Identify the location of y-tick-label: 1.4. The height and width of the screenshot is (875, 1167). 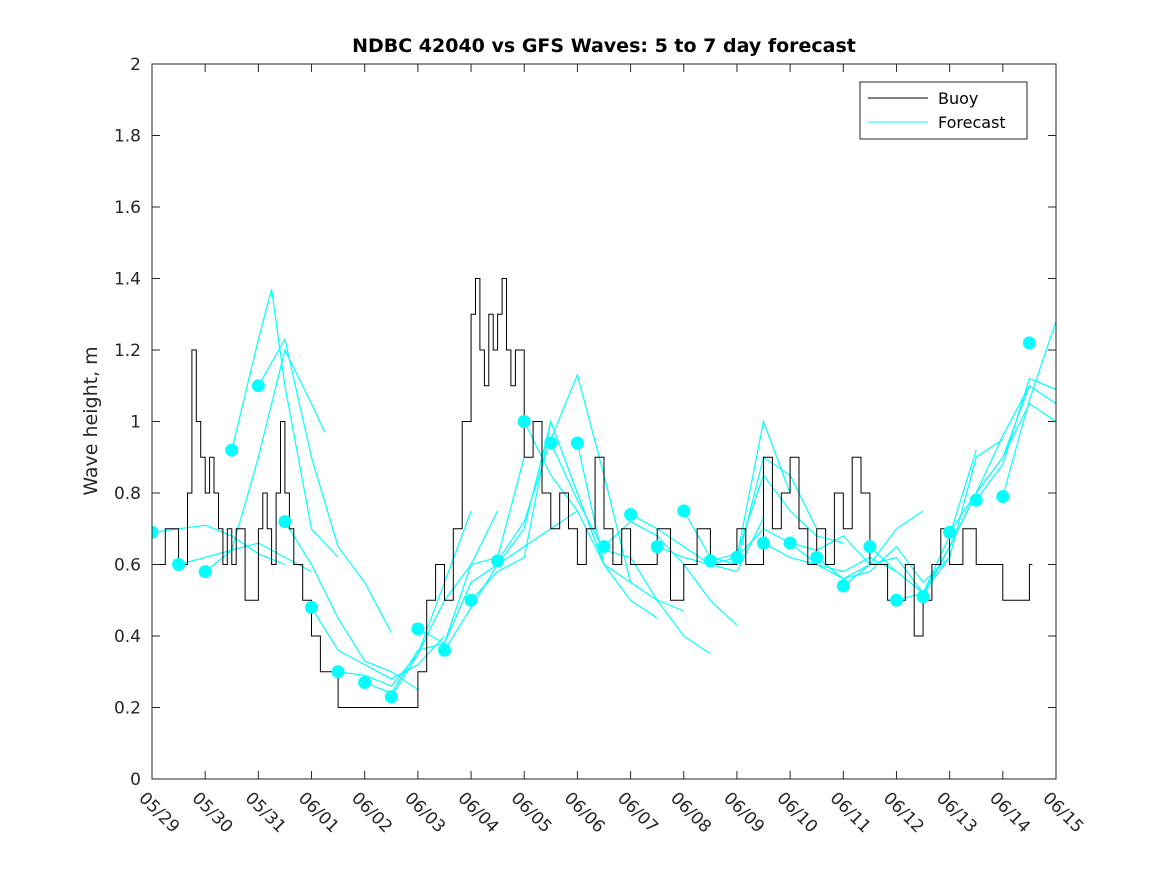
(127, 280).